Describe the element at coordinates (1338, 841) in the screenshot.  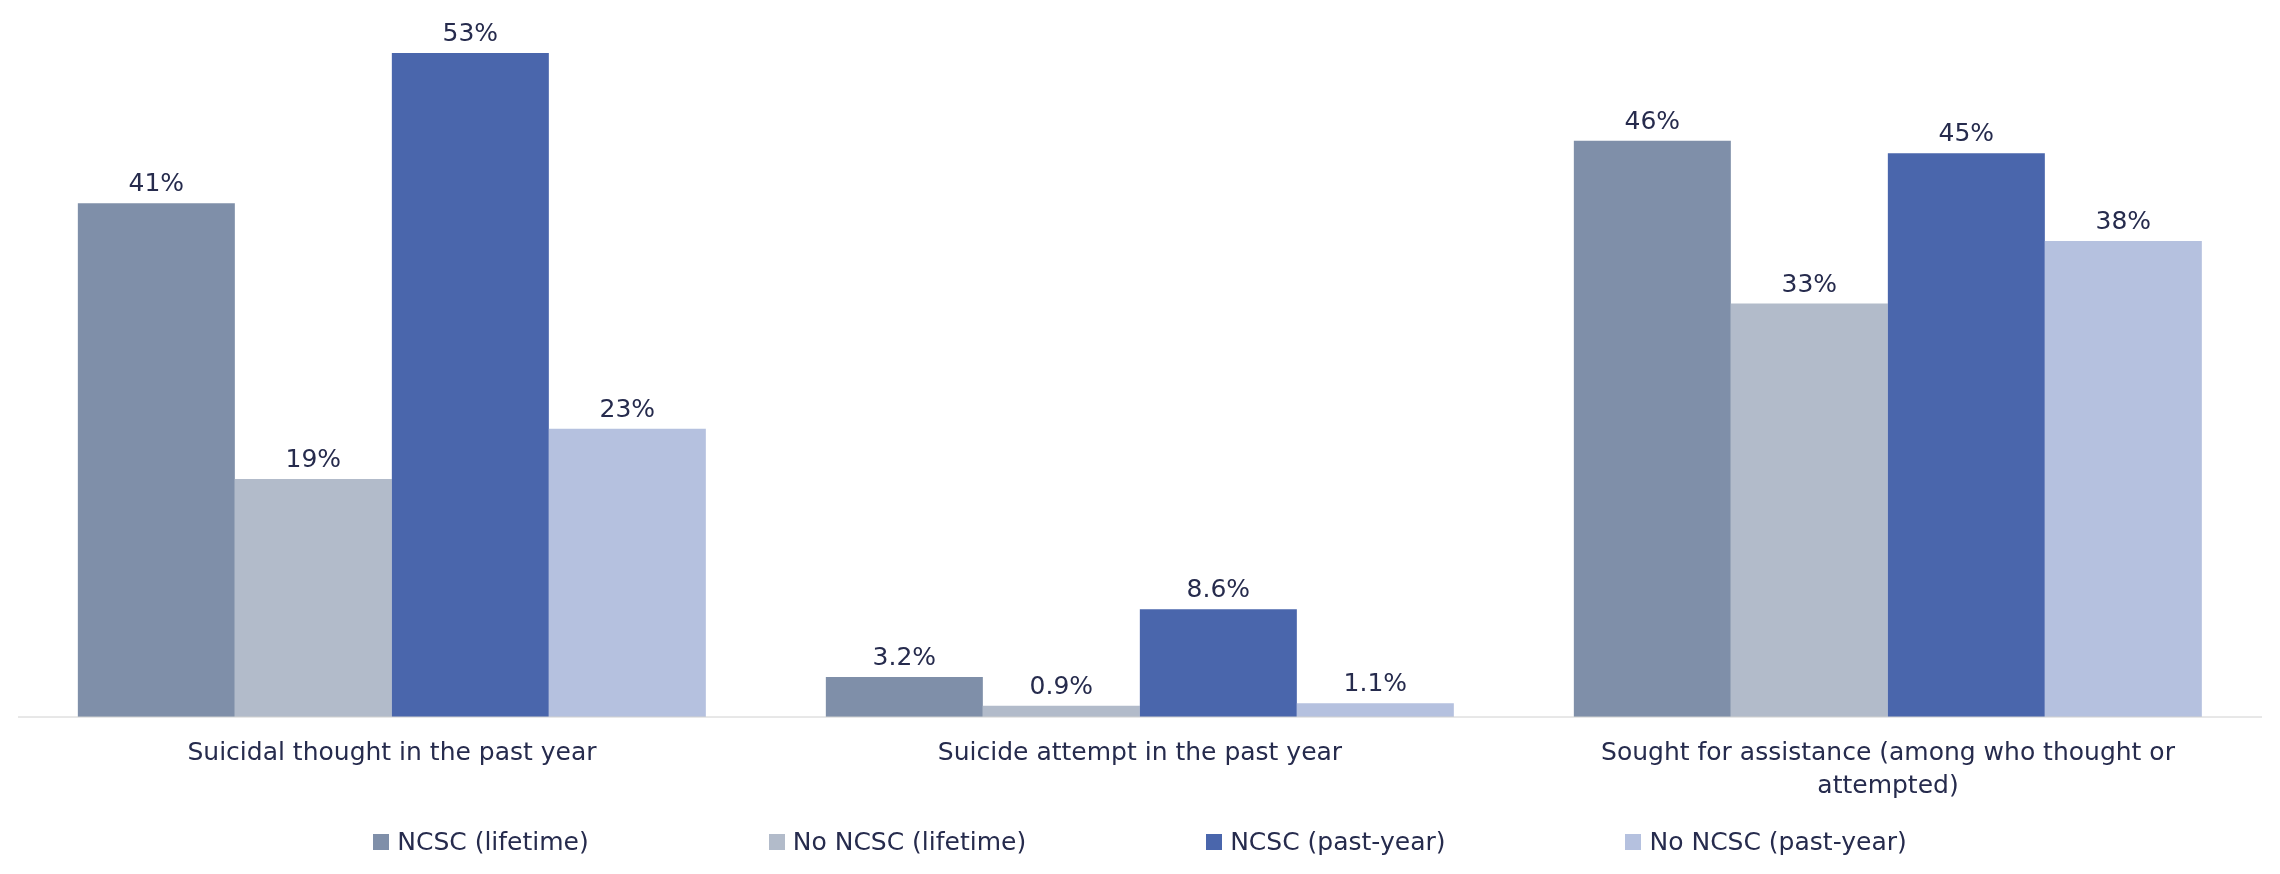
I see `legend-label: NCSC (past-year)` at that location.